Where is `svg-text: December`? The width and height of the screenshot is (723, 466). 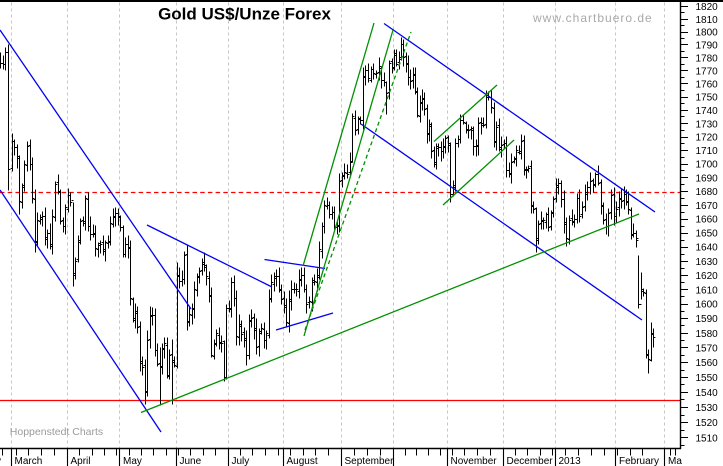
svg-text: December is located at coordinates (530, 461).